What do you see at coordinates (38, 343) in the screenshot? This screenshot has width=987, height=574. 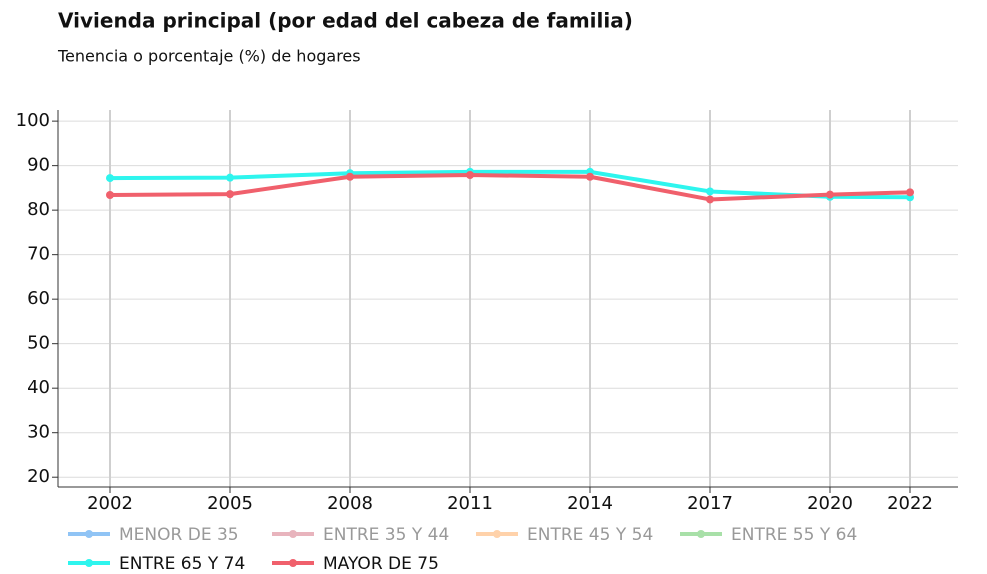 I see `y-tick-label: 50` at bounding box center [38, 343].